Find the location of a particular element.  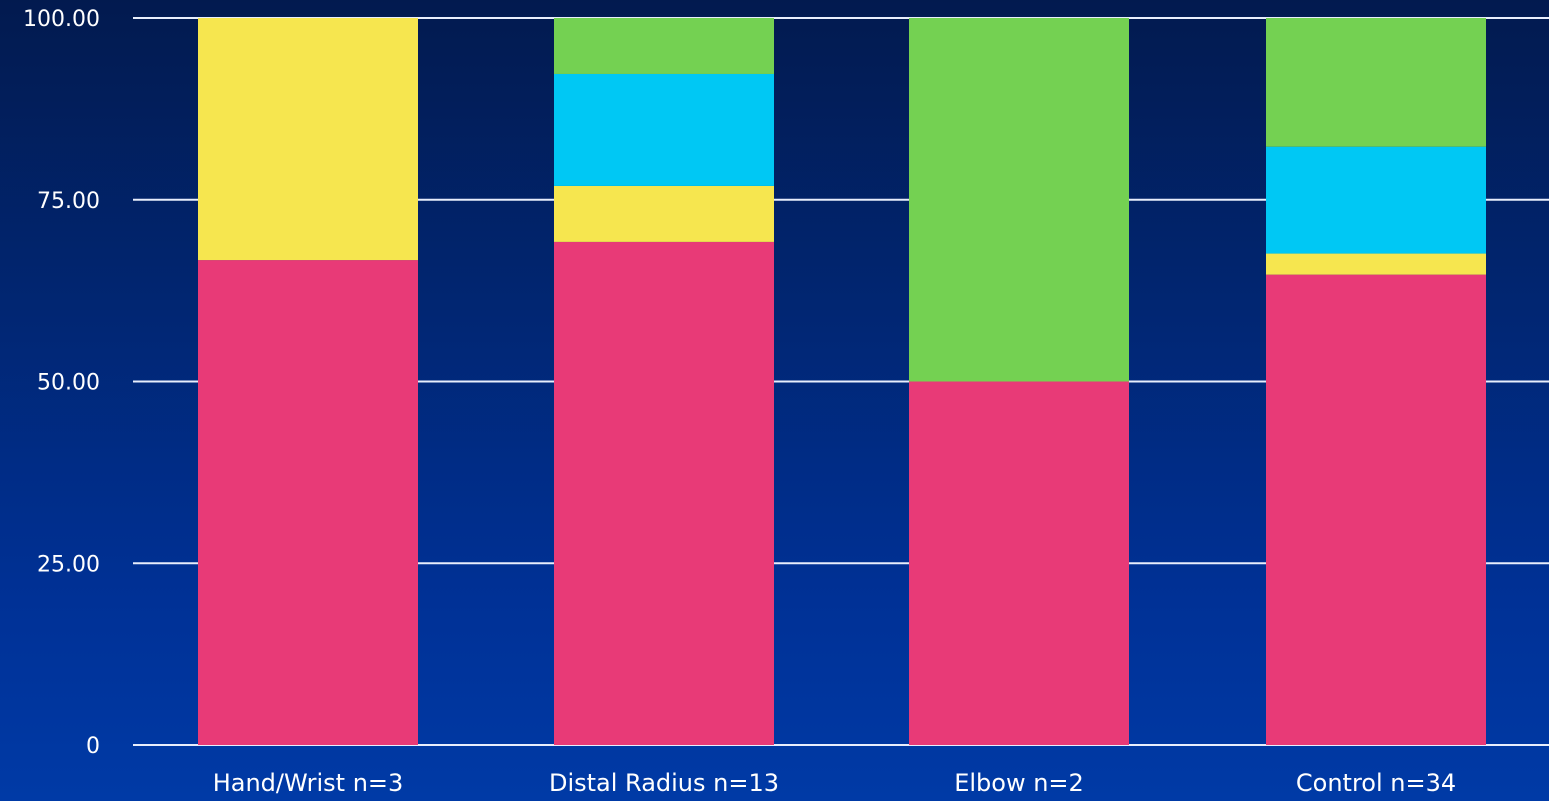

y-axis-ticks: 0 25.00 50.00 75.00 100.00 is located at coordinates (61, 383).